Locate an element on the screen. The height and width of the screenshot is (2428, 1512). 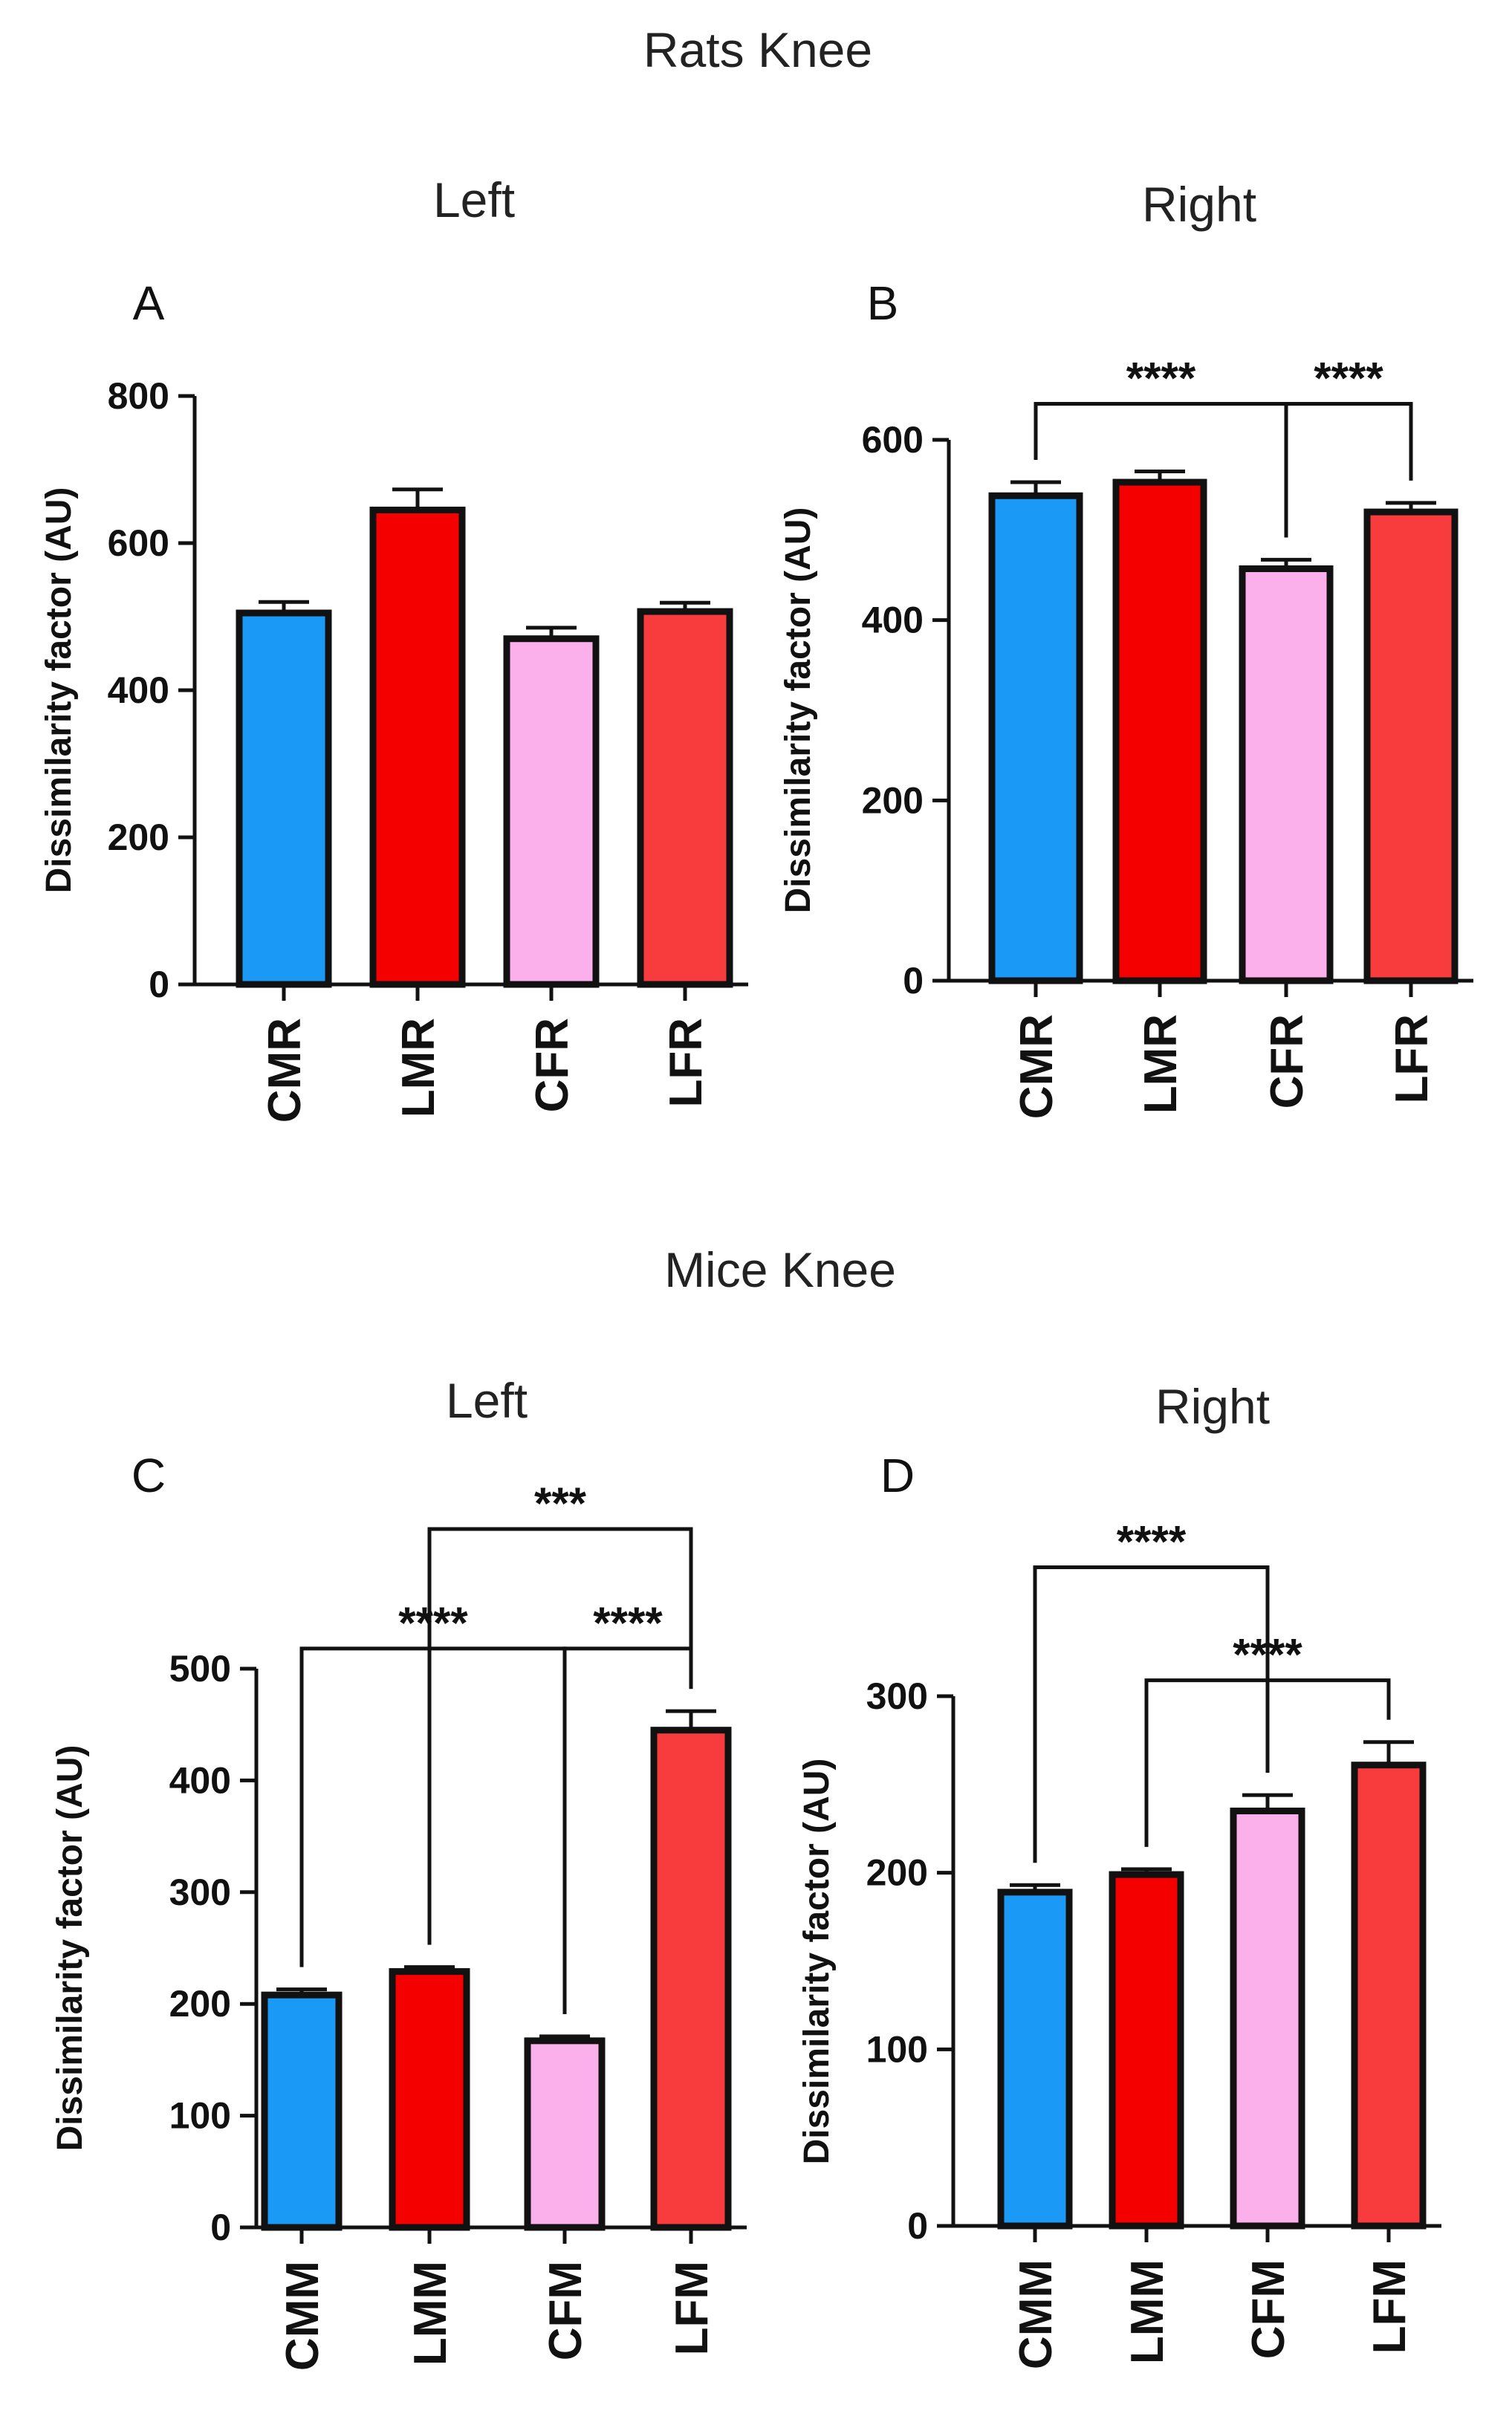
panel-d-letter: D is located at coordinates (897, 1476).